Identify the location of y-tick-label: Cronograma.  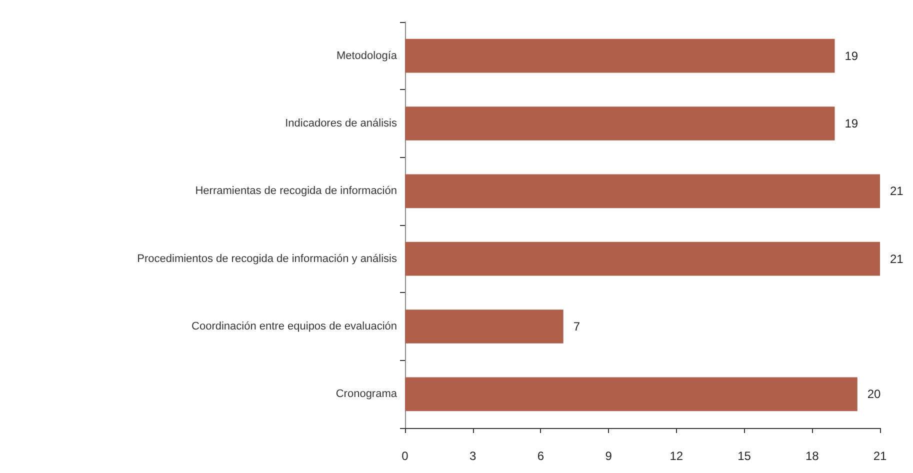
(367, 394).